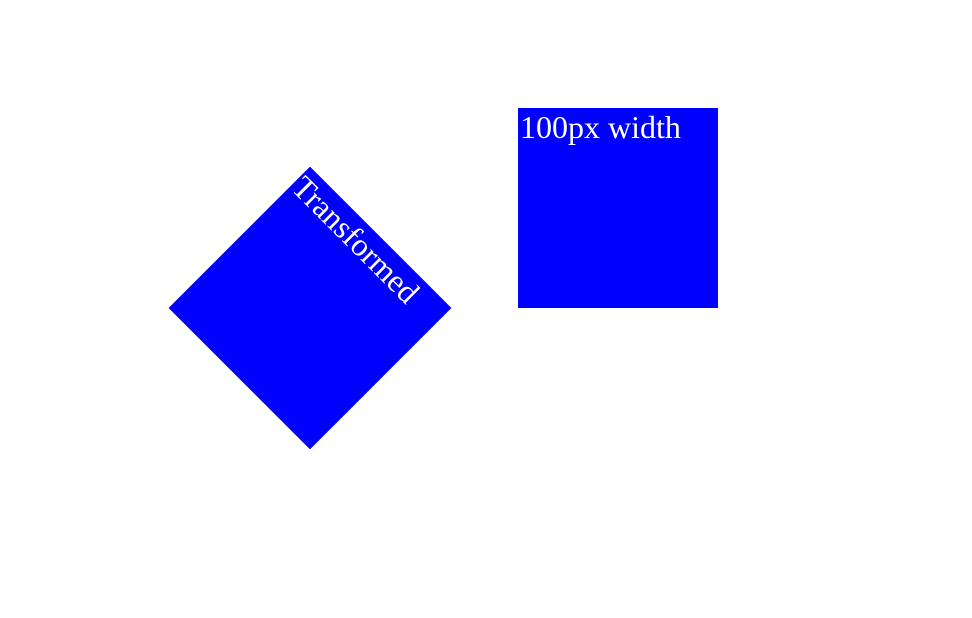 Image resolution: width=972 pixels, height=618 pixels. I want to click on transformed-box-label: Transformed, so click(356, 239).